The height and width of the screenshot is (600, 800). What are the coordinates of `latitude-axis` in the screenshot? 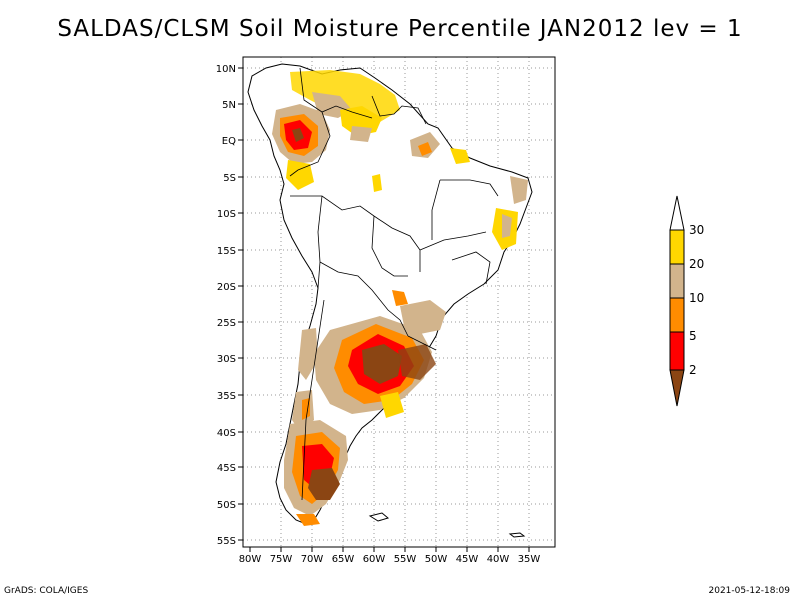 It's located at (240, 304).